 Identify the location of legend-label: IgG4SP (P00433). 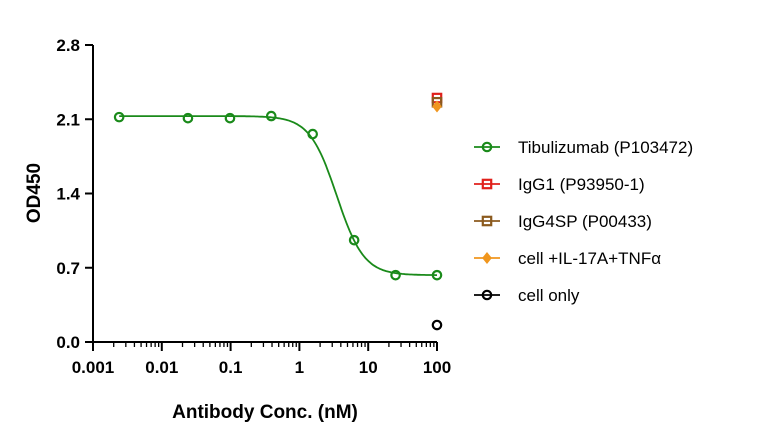
(585, 221).